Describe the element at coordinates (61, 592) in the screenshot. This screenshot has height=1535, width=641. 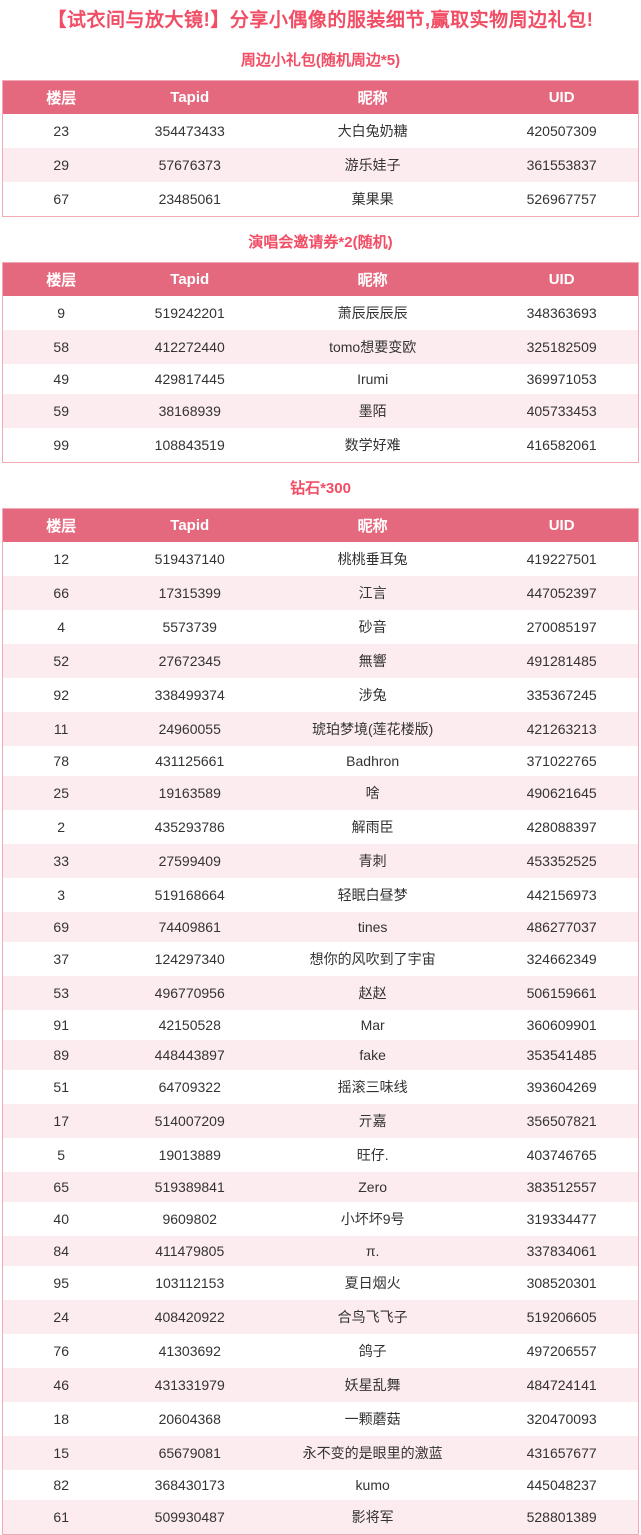
I see `cell-floor: 66` at that location.